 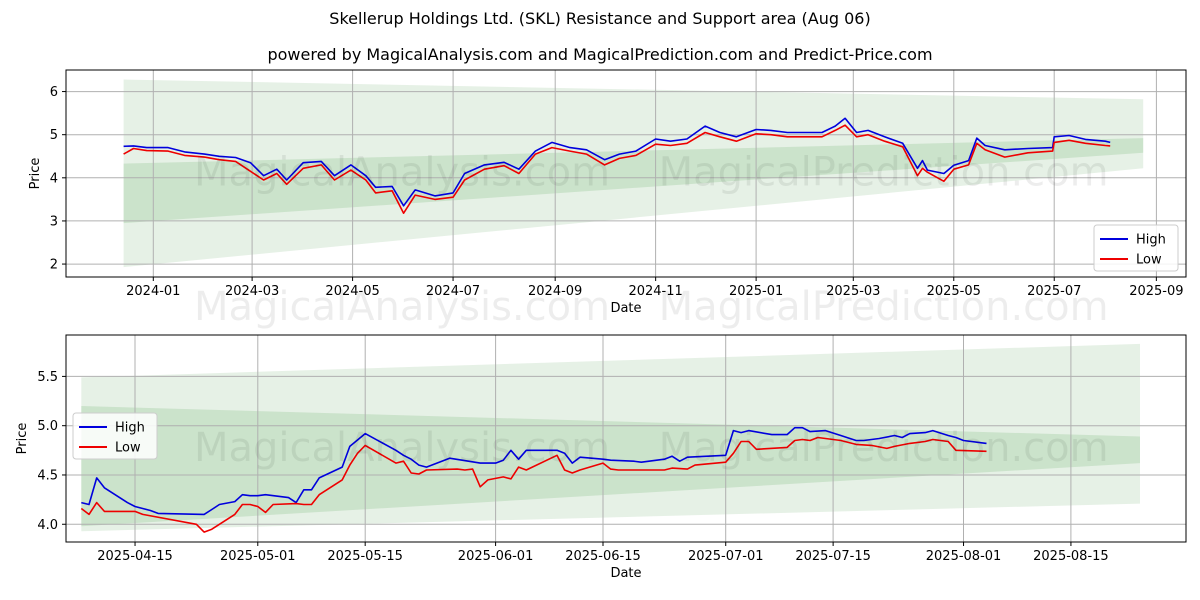 What do you see at coordinates (352, 291) in the screenshot?
I see `panel1-x-tick-label: 2024-05` at bounding box center [352, 291].